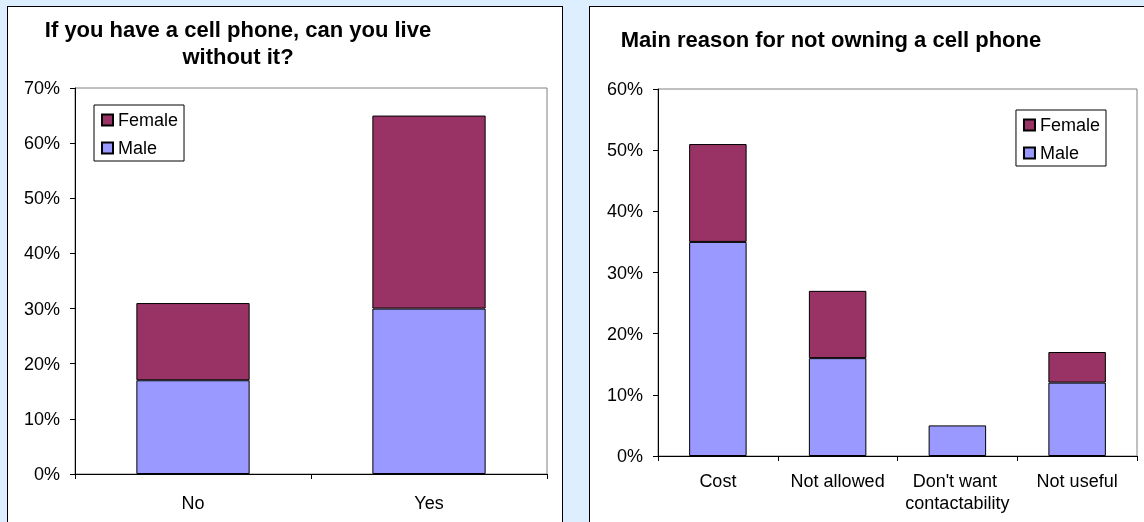  What do you see at coordinates (957, 492) in the screenshot?
I see `x-tick-label: Don't want contactability` at bounding box center [957, 492].